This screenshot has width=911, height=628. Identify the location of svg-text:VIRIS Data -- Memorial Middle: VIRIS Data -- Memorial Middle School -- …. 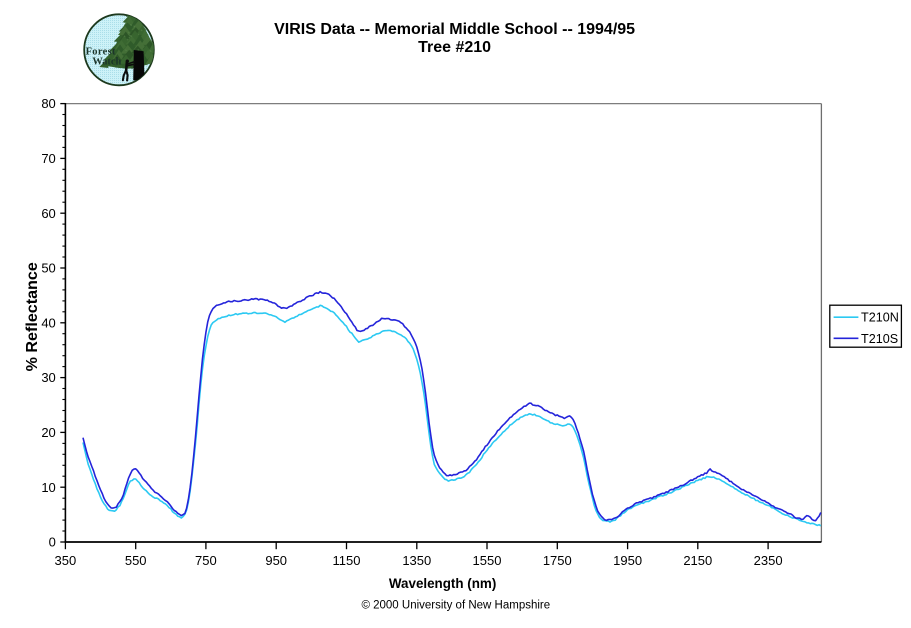
(454, 29).